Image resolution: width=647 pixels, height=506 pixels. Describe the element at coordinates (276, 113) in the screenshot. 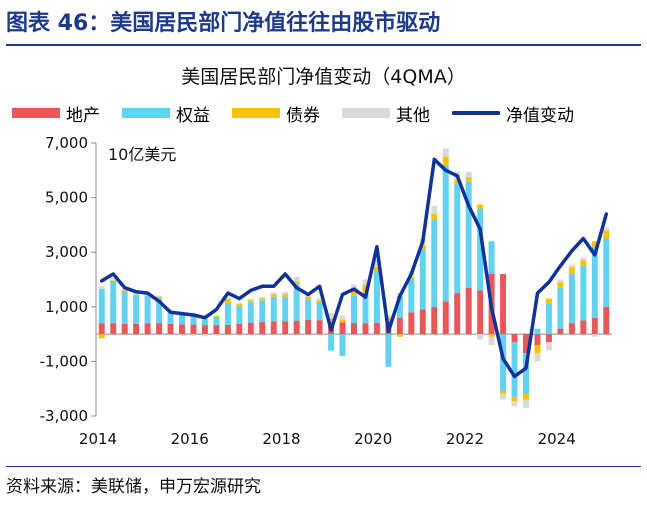

I see `legend-item-bond: 债券` at that location.